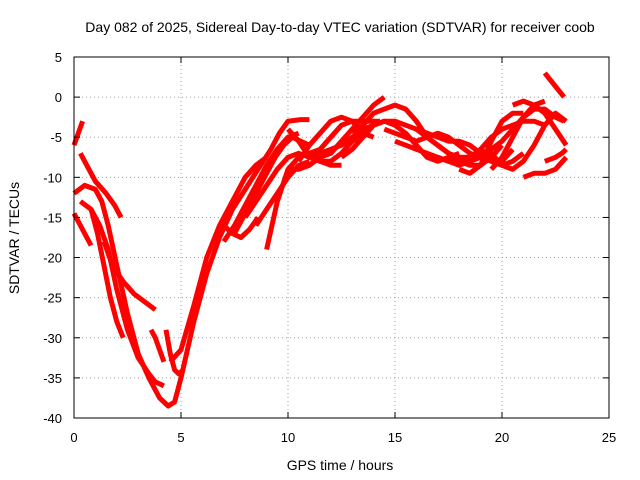 This screenshot has height=480, width=640. Describe the element at coordinates (14, 238) in the screenshot. I see `y-axis-label: SDTVAR / TECUs` at that location.